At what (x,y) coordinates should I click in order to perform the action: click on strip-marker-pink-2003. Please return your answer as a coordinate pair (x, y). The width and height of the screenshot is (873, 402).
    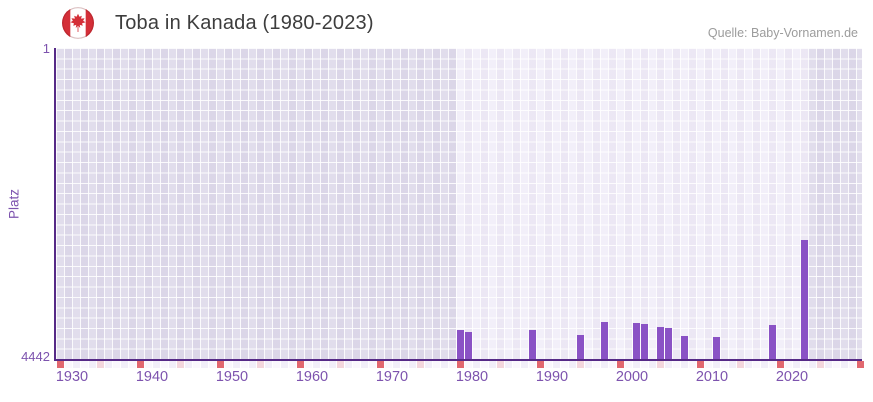
    Looking at the image, I should click on (660, 364).